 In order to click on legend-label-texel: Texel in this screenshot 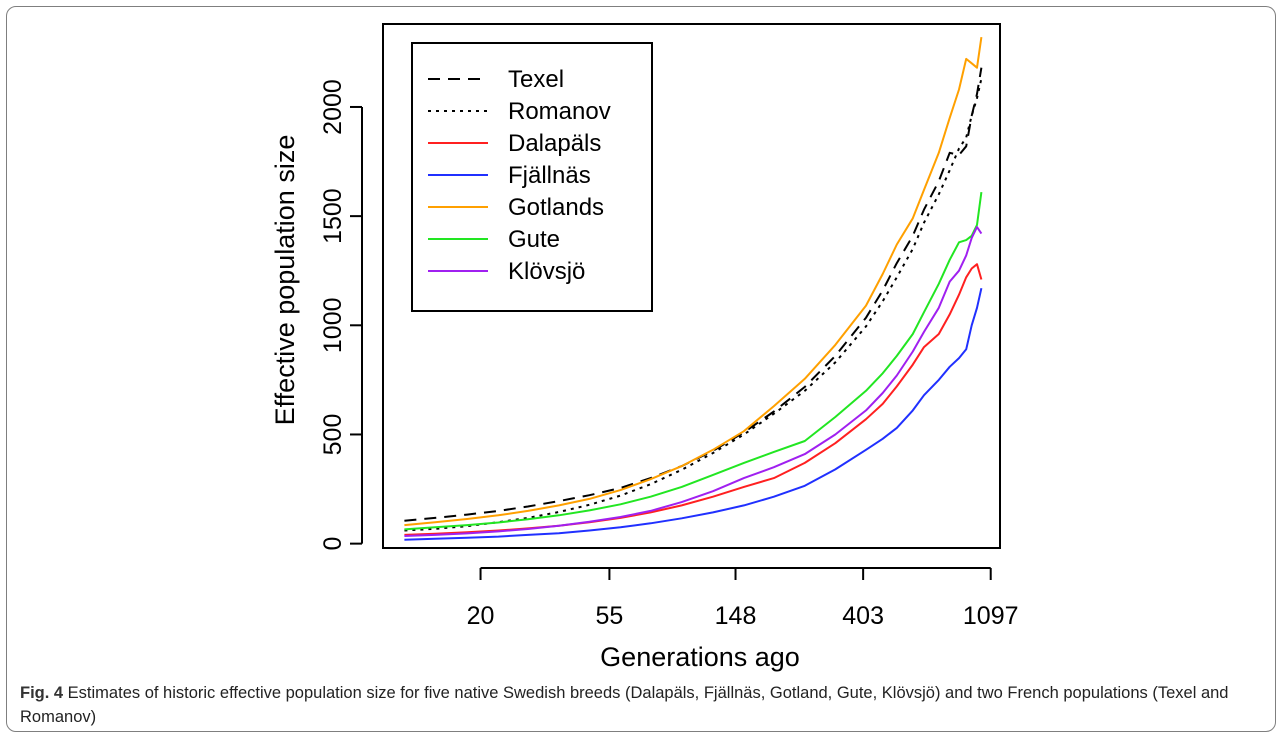, I will do `click(536, 79)`.